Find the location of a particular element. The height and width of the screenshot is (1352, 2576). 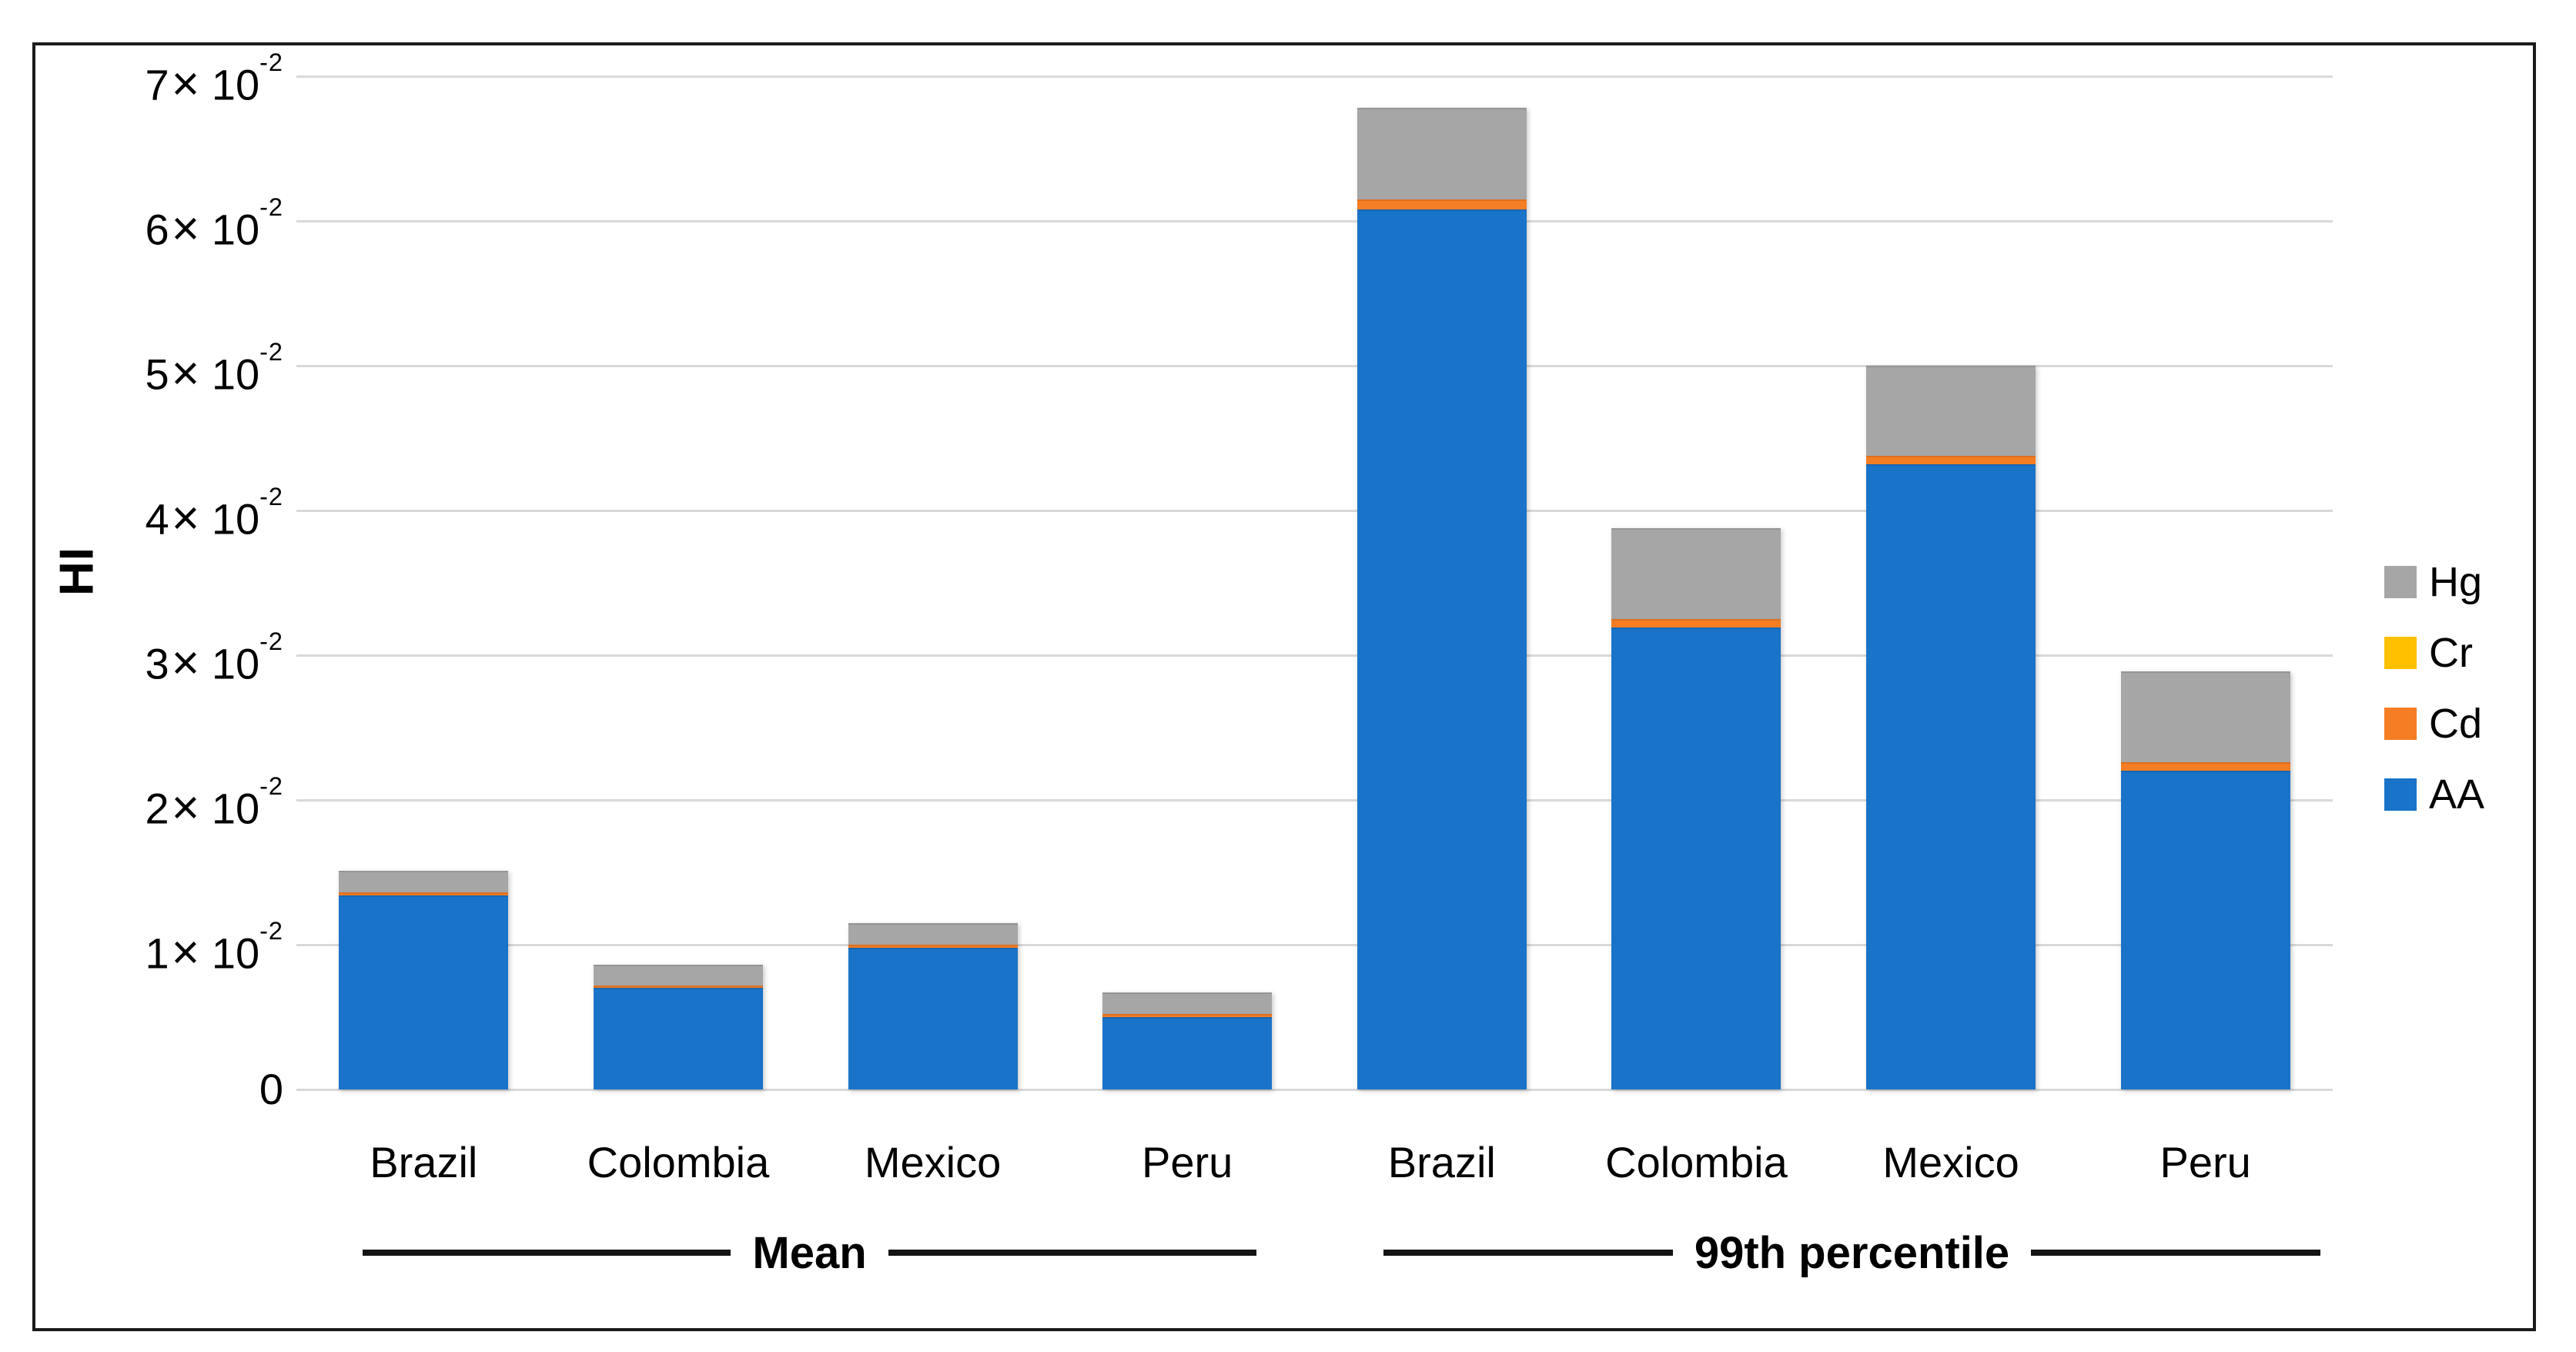

group-label: Mean is located at coordinates (810, 1253).